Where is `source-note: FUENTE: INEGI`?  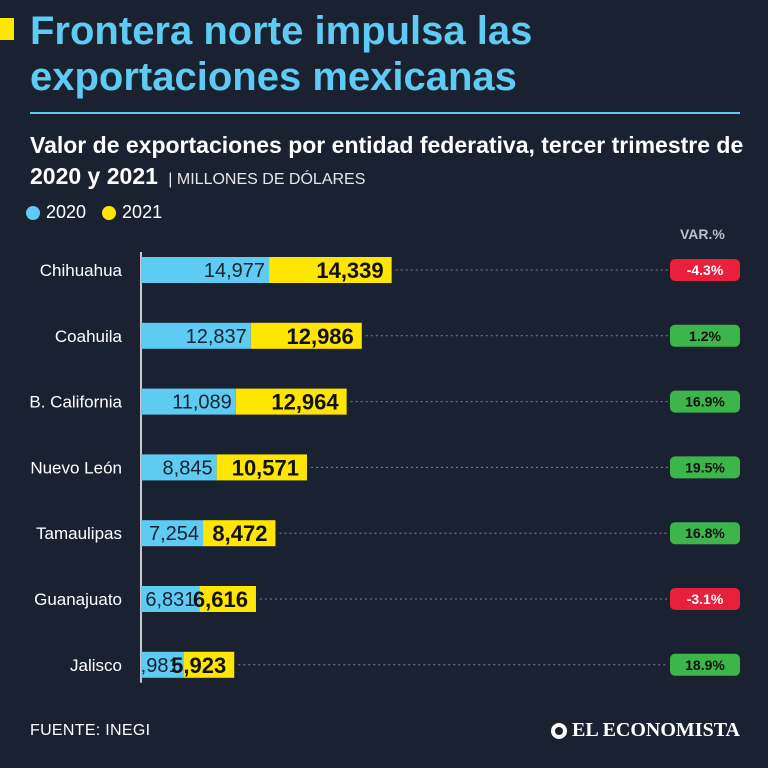
source-note: FUENTE: INEGI is located at coordinates (90, 730).